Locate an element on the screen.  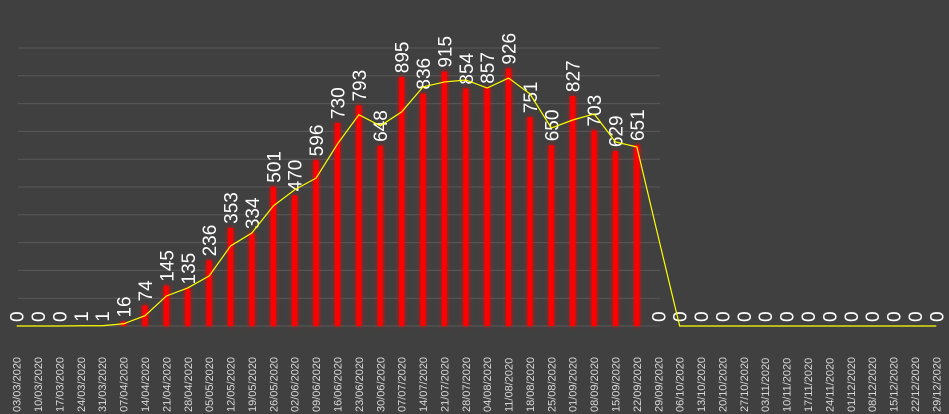
x-tick-label: 03/03/2020 is located at coordinates (18, 384).